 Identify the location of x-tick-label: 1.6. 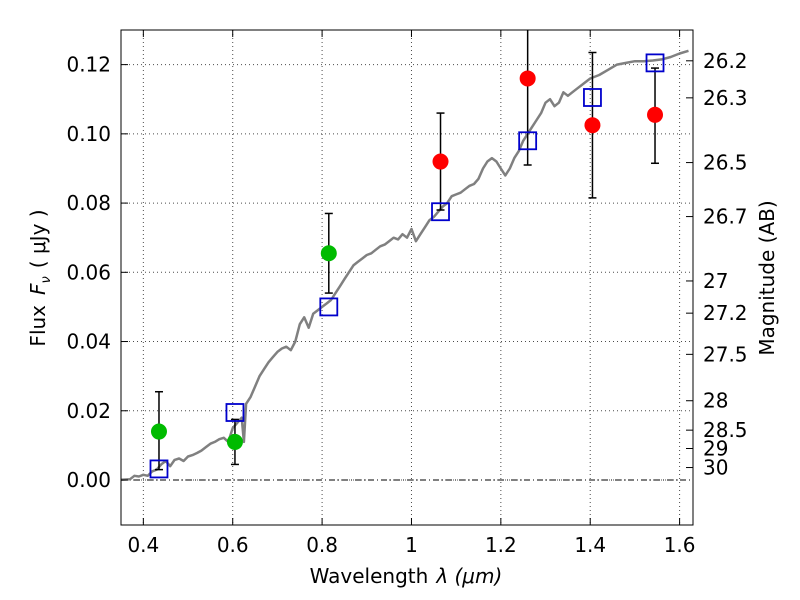
(680, 545).